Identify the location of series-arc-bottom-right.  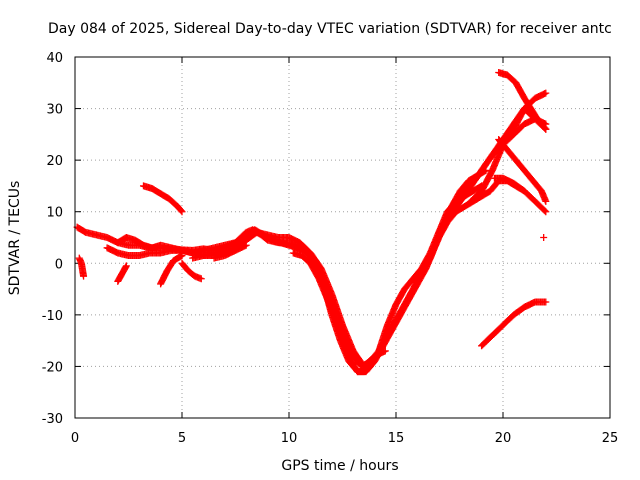
(514, 324).